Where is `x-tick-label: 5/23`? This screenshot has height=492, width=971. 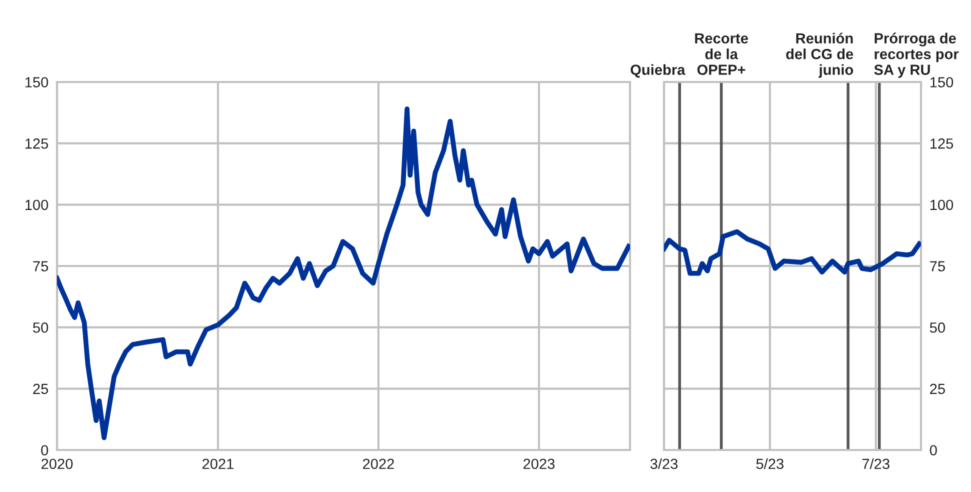
x-tick-label: 5/23 is located at coordinates (770, 464).